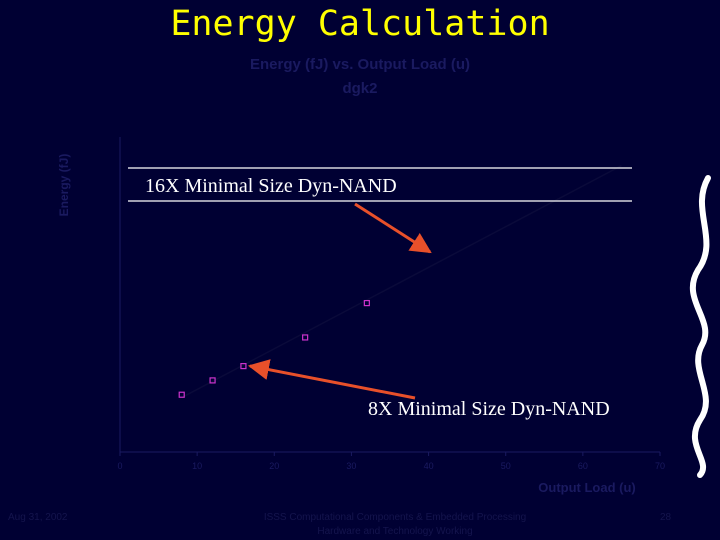 The width and height of the screenshot is (720, 540). Describe the element at coordinates (395, 531) in the screenshot. I see `footer-title-line2: Hardware and Technology Working` at that location.